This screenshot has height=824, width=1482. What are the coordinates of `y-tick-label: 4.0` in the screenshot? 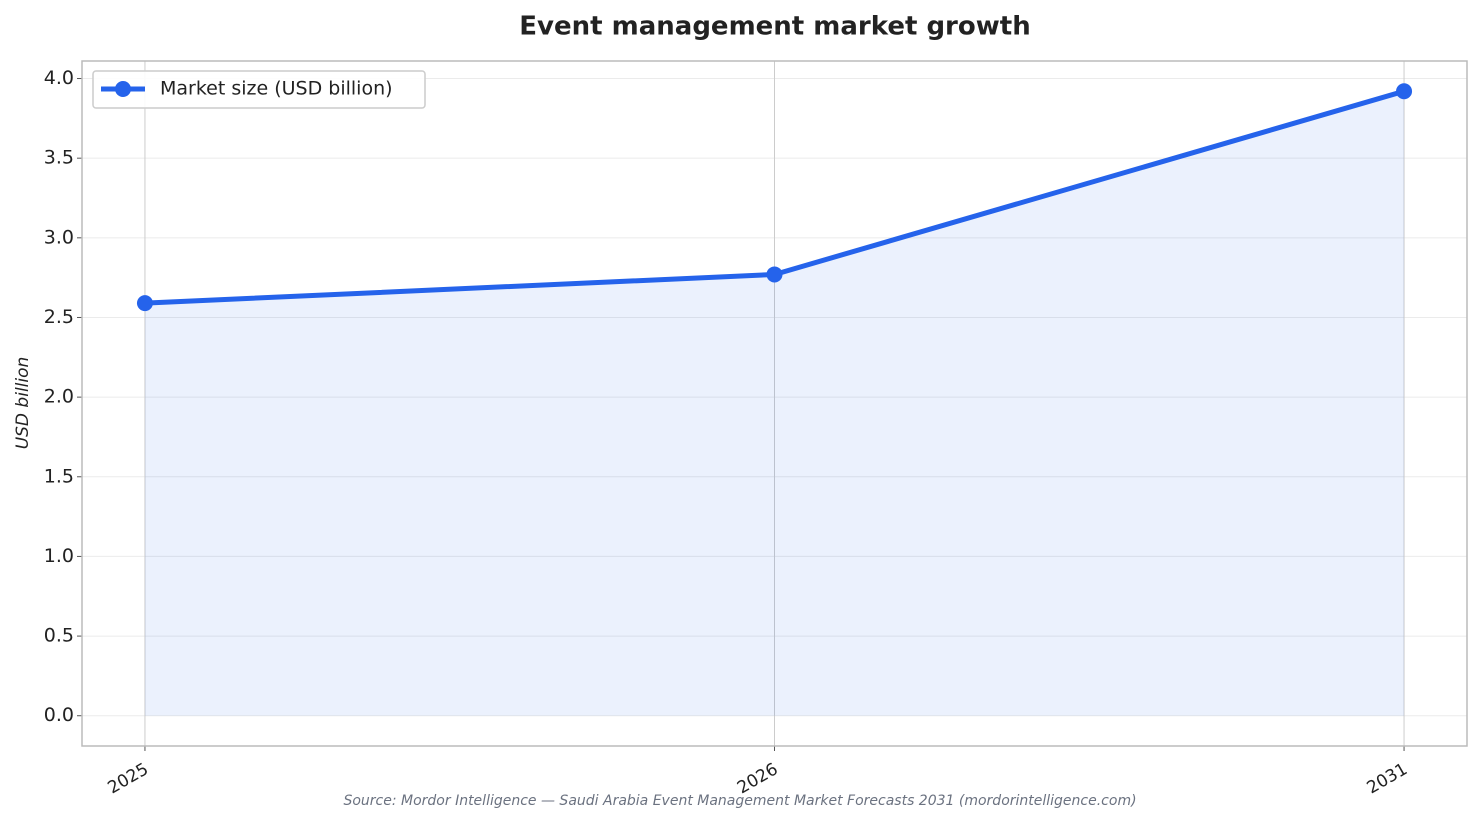 It's located at (59, 78).